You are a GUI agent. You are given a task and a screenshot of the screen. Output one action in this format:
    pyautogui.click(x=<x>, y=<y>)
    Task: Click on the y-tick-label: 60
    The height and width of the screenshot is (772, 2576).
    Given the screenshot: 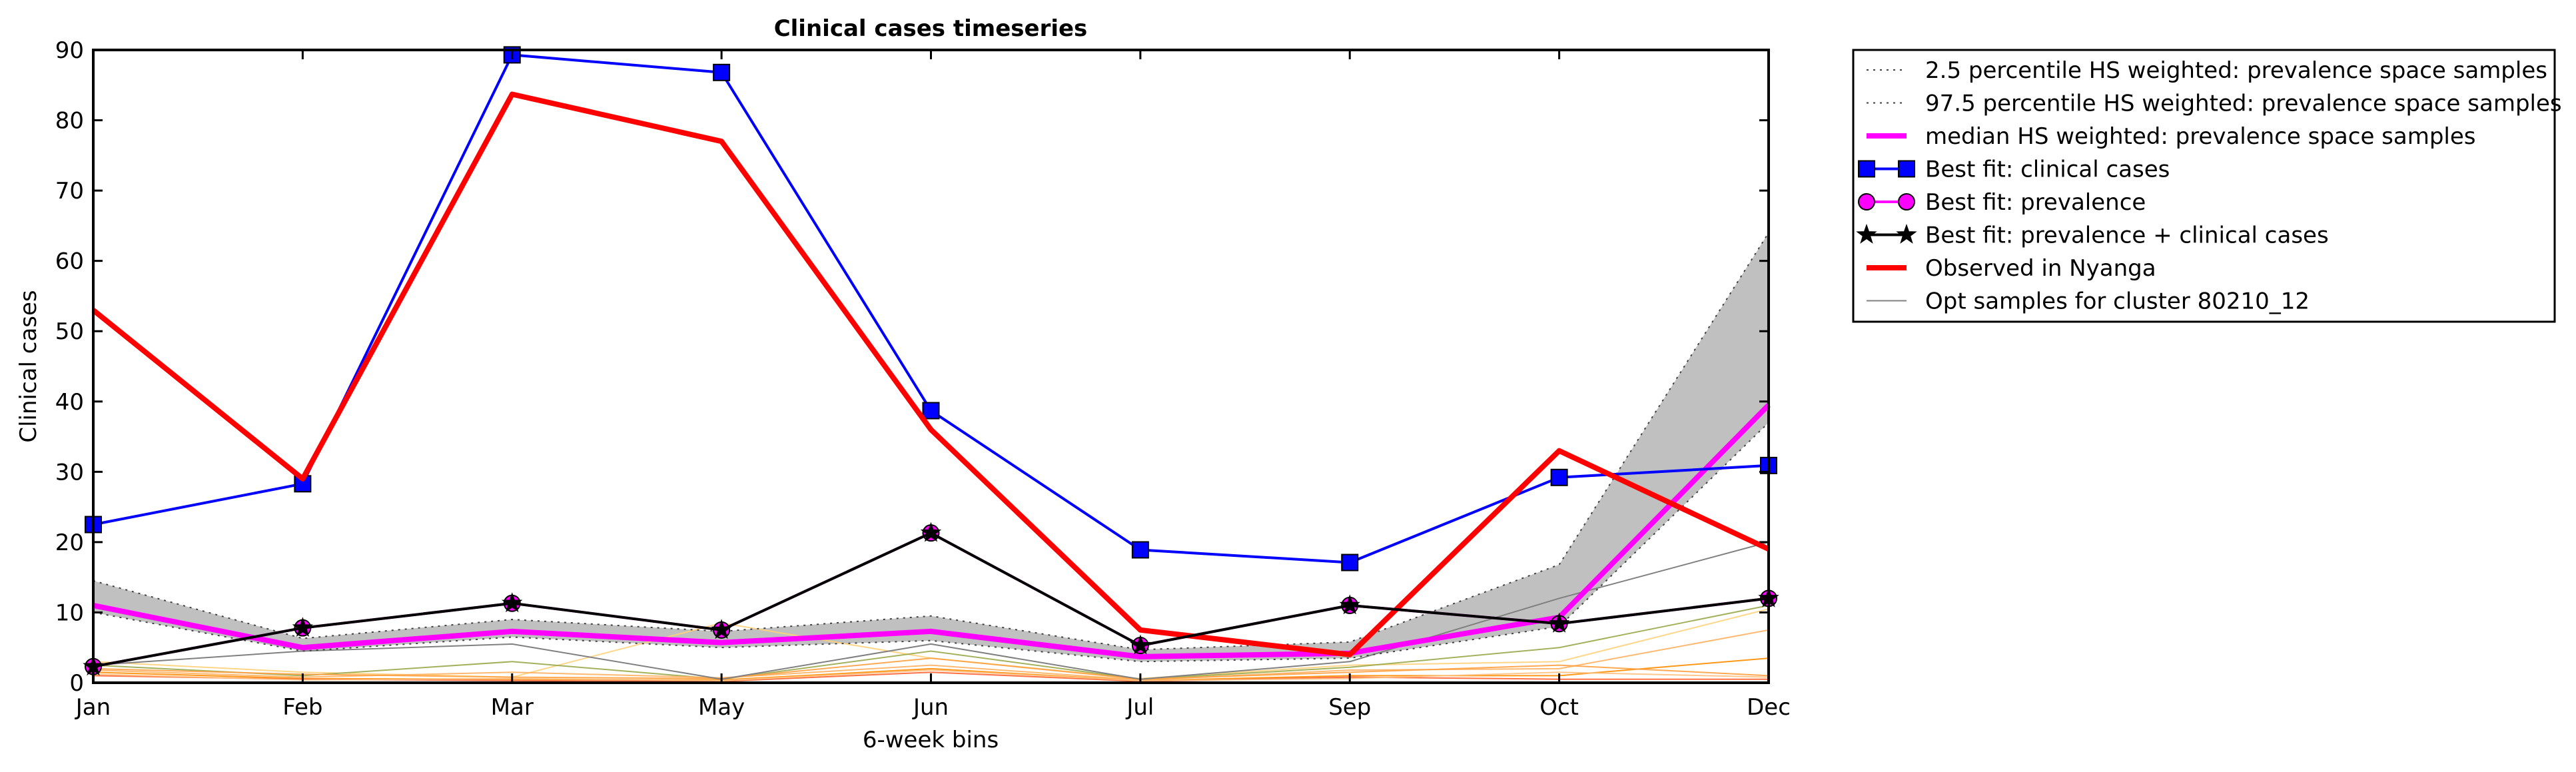 What is the action you would take?
    pyautogui.click(x=70, y=261)
    